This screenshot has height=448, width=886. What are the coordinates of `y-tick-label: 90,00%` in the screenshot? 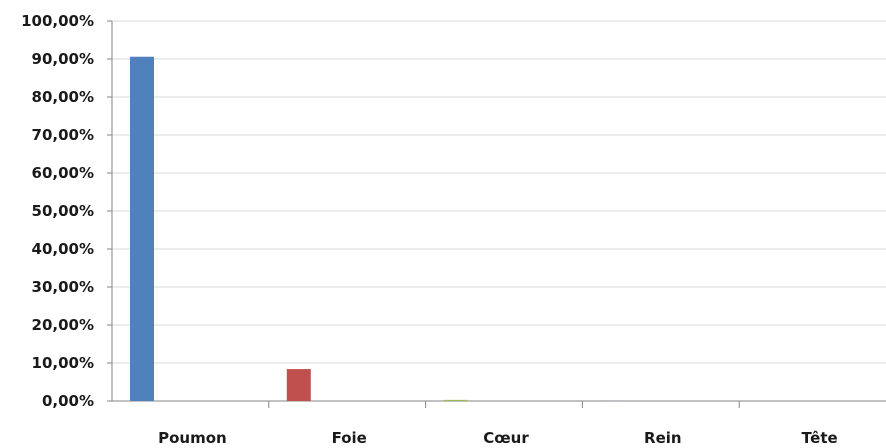 It's located at (63, 59).